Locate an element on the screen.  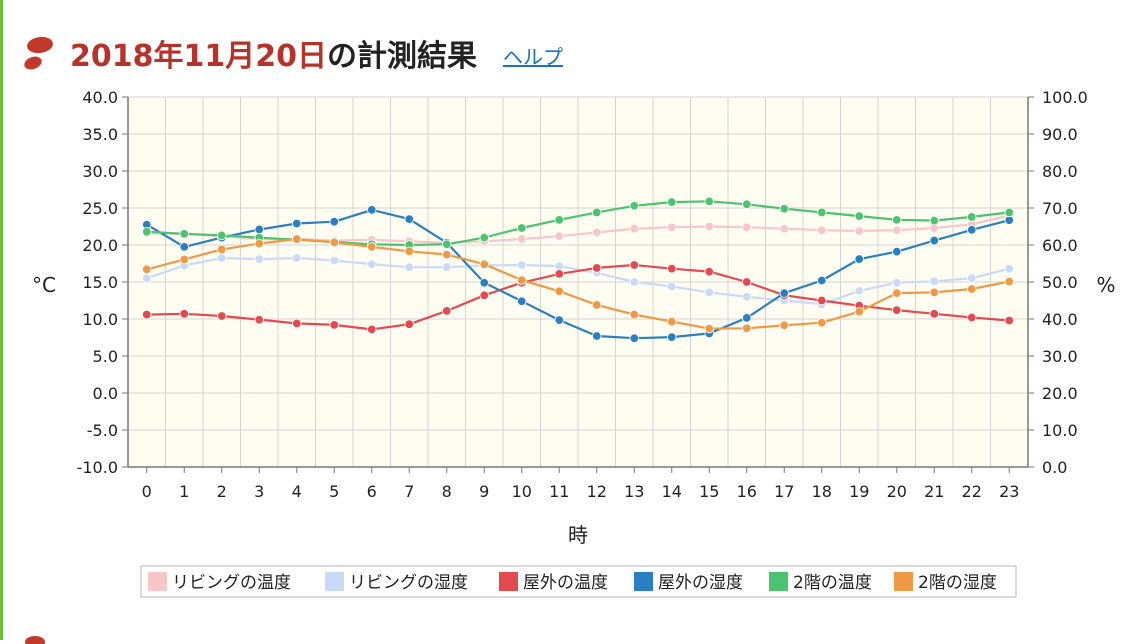
y-tick-label-right: 50.0 is located at coordinates (1060, 282).